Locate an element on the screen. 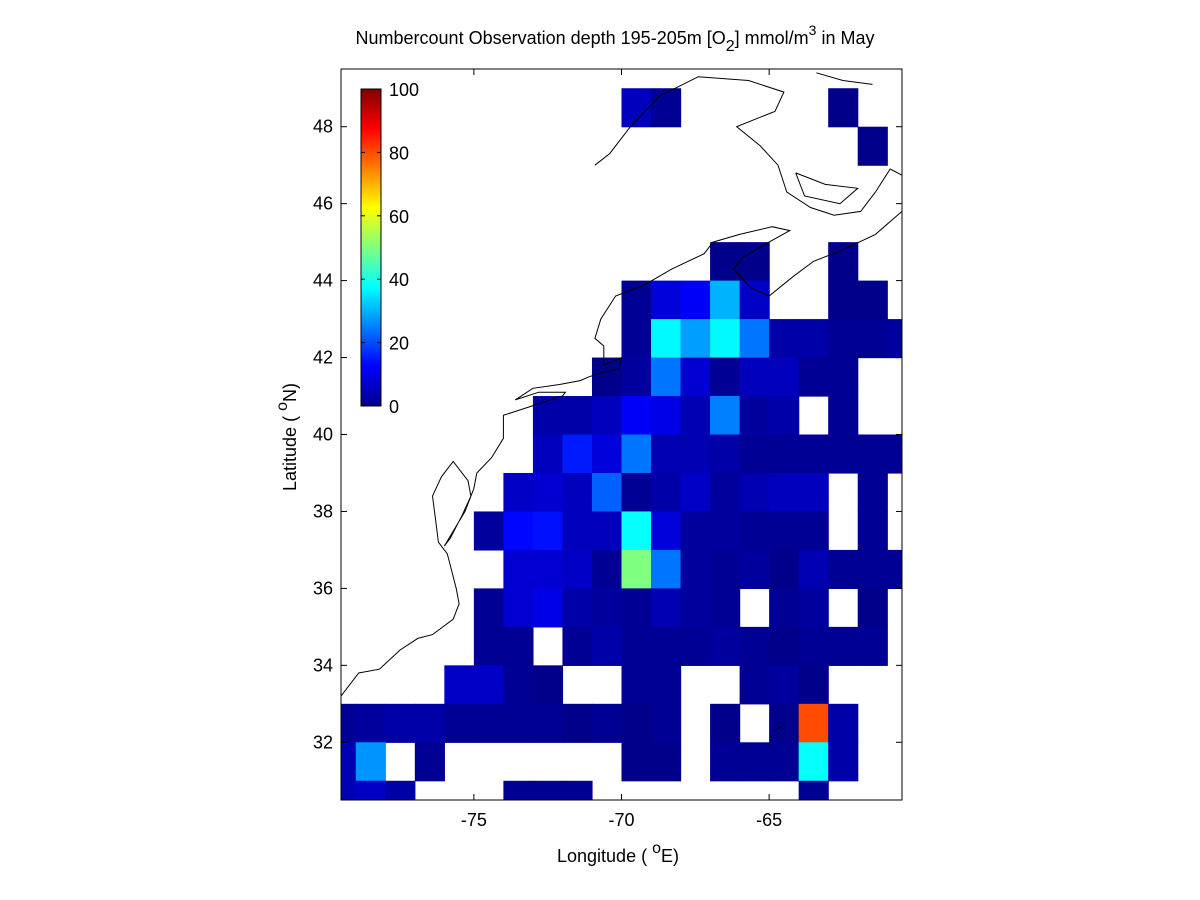 This screenshot has height=900, width=1200. colorbar-tick-label: 40 is located at coordinates (399, 280).